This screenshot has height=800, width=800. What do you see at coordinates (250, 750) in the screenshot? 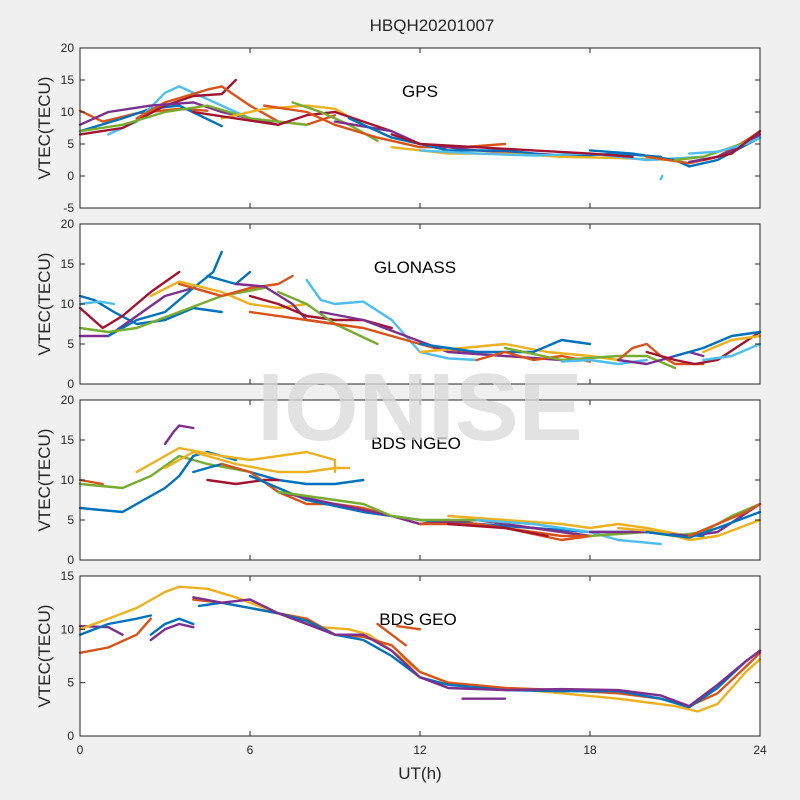
I see `x-tick-label: 6` at bounding box center [250, 750].